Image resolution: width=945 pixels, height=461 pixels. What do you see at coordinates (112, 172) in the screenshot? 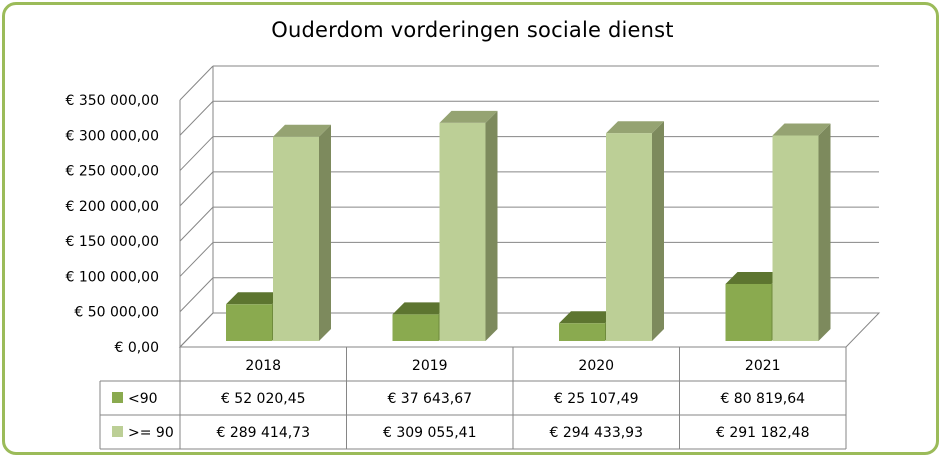
I see `y-tick-label: € 250 000,00` at bounding box center [112, 172].